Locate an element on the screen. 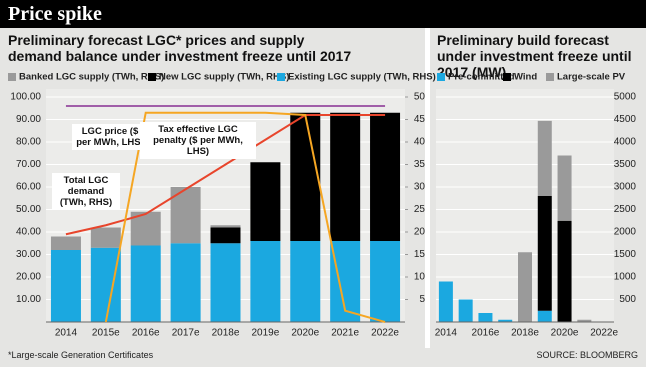 The width and height of the screenshot is (646, 367). y-tick-label: 2000 is located at coordinates (625, 232).